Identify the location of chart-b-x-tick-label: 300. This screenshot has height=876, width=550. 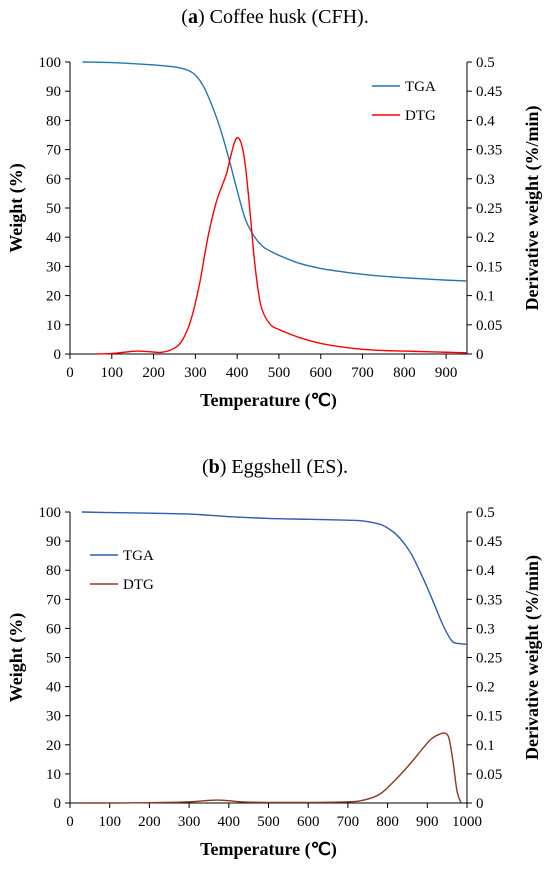
(189, 822).